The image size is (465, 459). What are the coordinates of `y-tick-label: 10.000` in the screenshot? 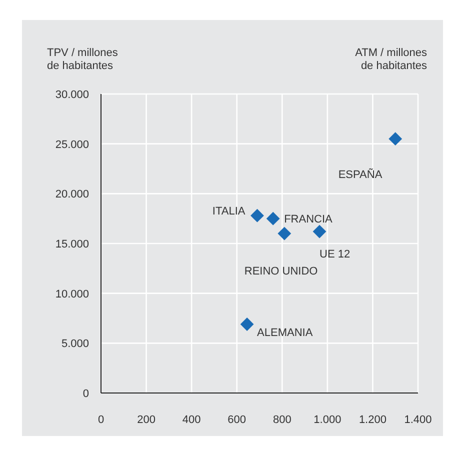 It's located at (72, 294).